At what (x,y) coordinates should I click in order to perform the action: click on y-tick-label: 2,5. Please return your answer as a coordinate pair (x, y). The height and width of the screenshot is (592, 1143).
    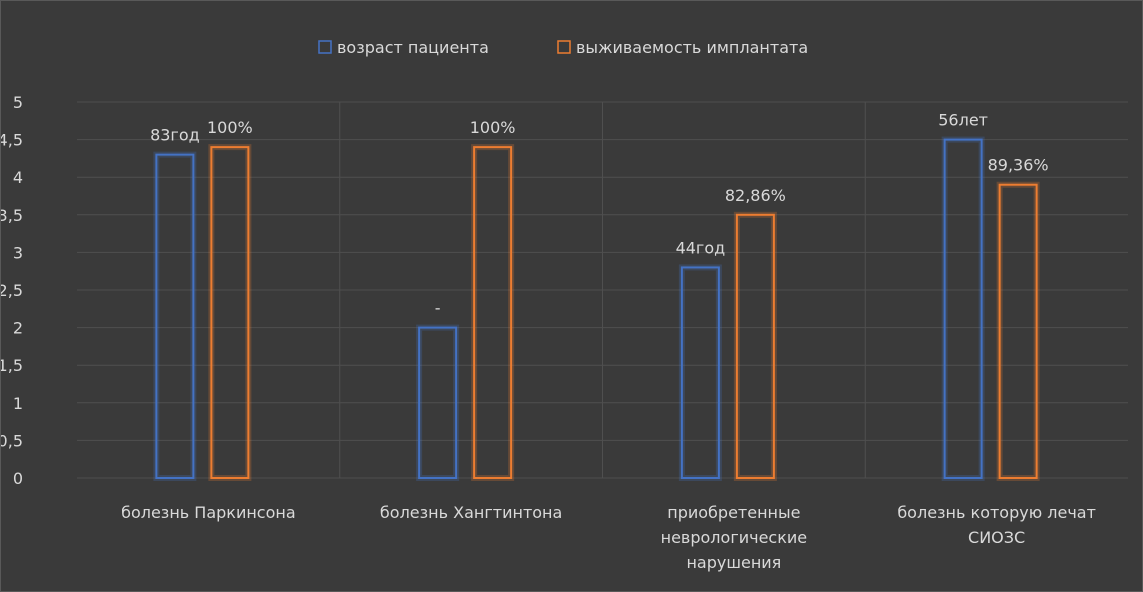
    Looking at the image, I should click on (12, 290).